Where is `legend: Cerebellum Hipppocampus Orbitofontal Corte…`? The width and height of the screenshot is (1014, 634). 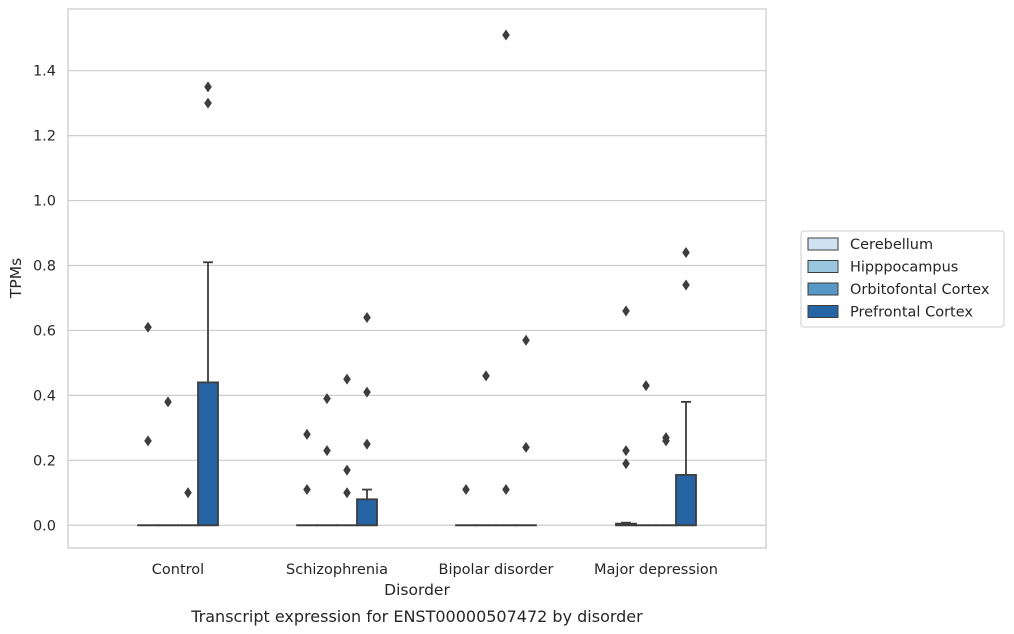 legend: Cerebellum Hipppocampus Orbitofontal Corte… is located at coordinates (902, 279).